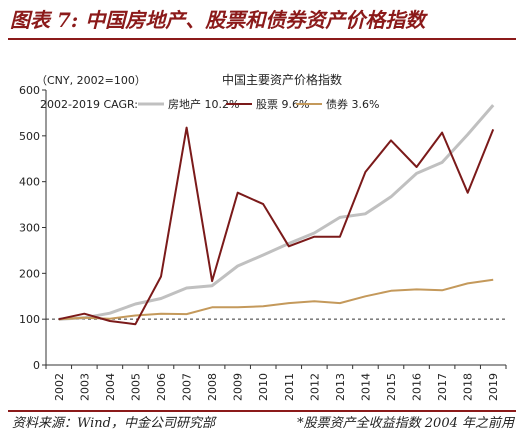  What do you see at coordinates (314, 387) in the screenshot?
I see `x-tick-label: 2012` at bounding box center [314, 387].